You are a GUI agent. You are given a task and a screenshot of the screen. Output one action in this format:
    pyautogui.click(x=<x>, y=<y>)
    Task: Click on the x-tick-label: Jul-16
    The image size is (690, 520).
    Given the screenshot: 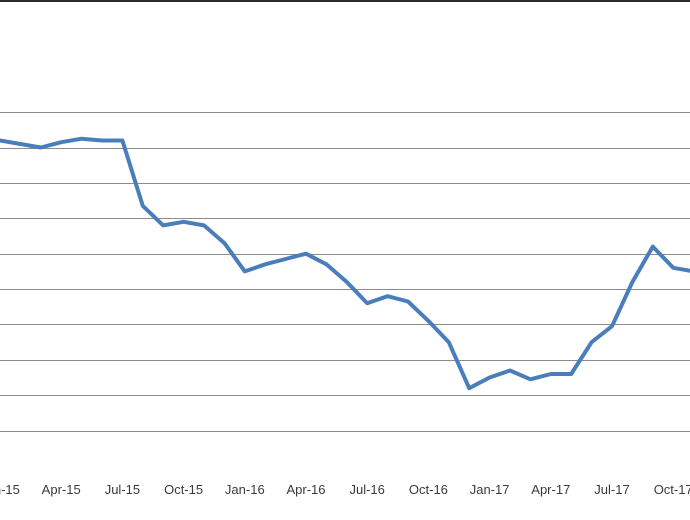 What is the action you would take?
    pyautogui.click(x=366, y=489)
    